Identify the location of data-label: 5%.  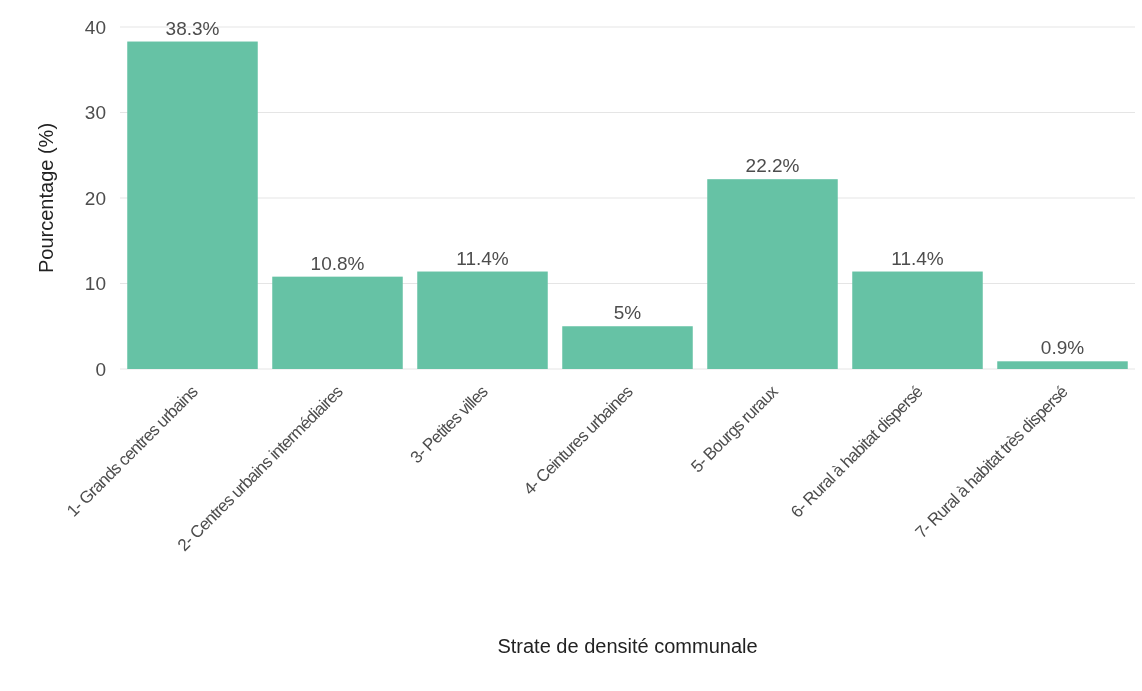
(627, 313).